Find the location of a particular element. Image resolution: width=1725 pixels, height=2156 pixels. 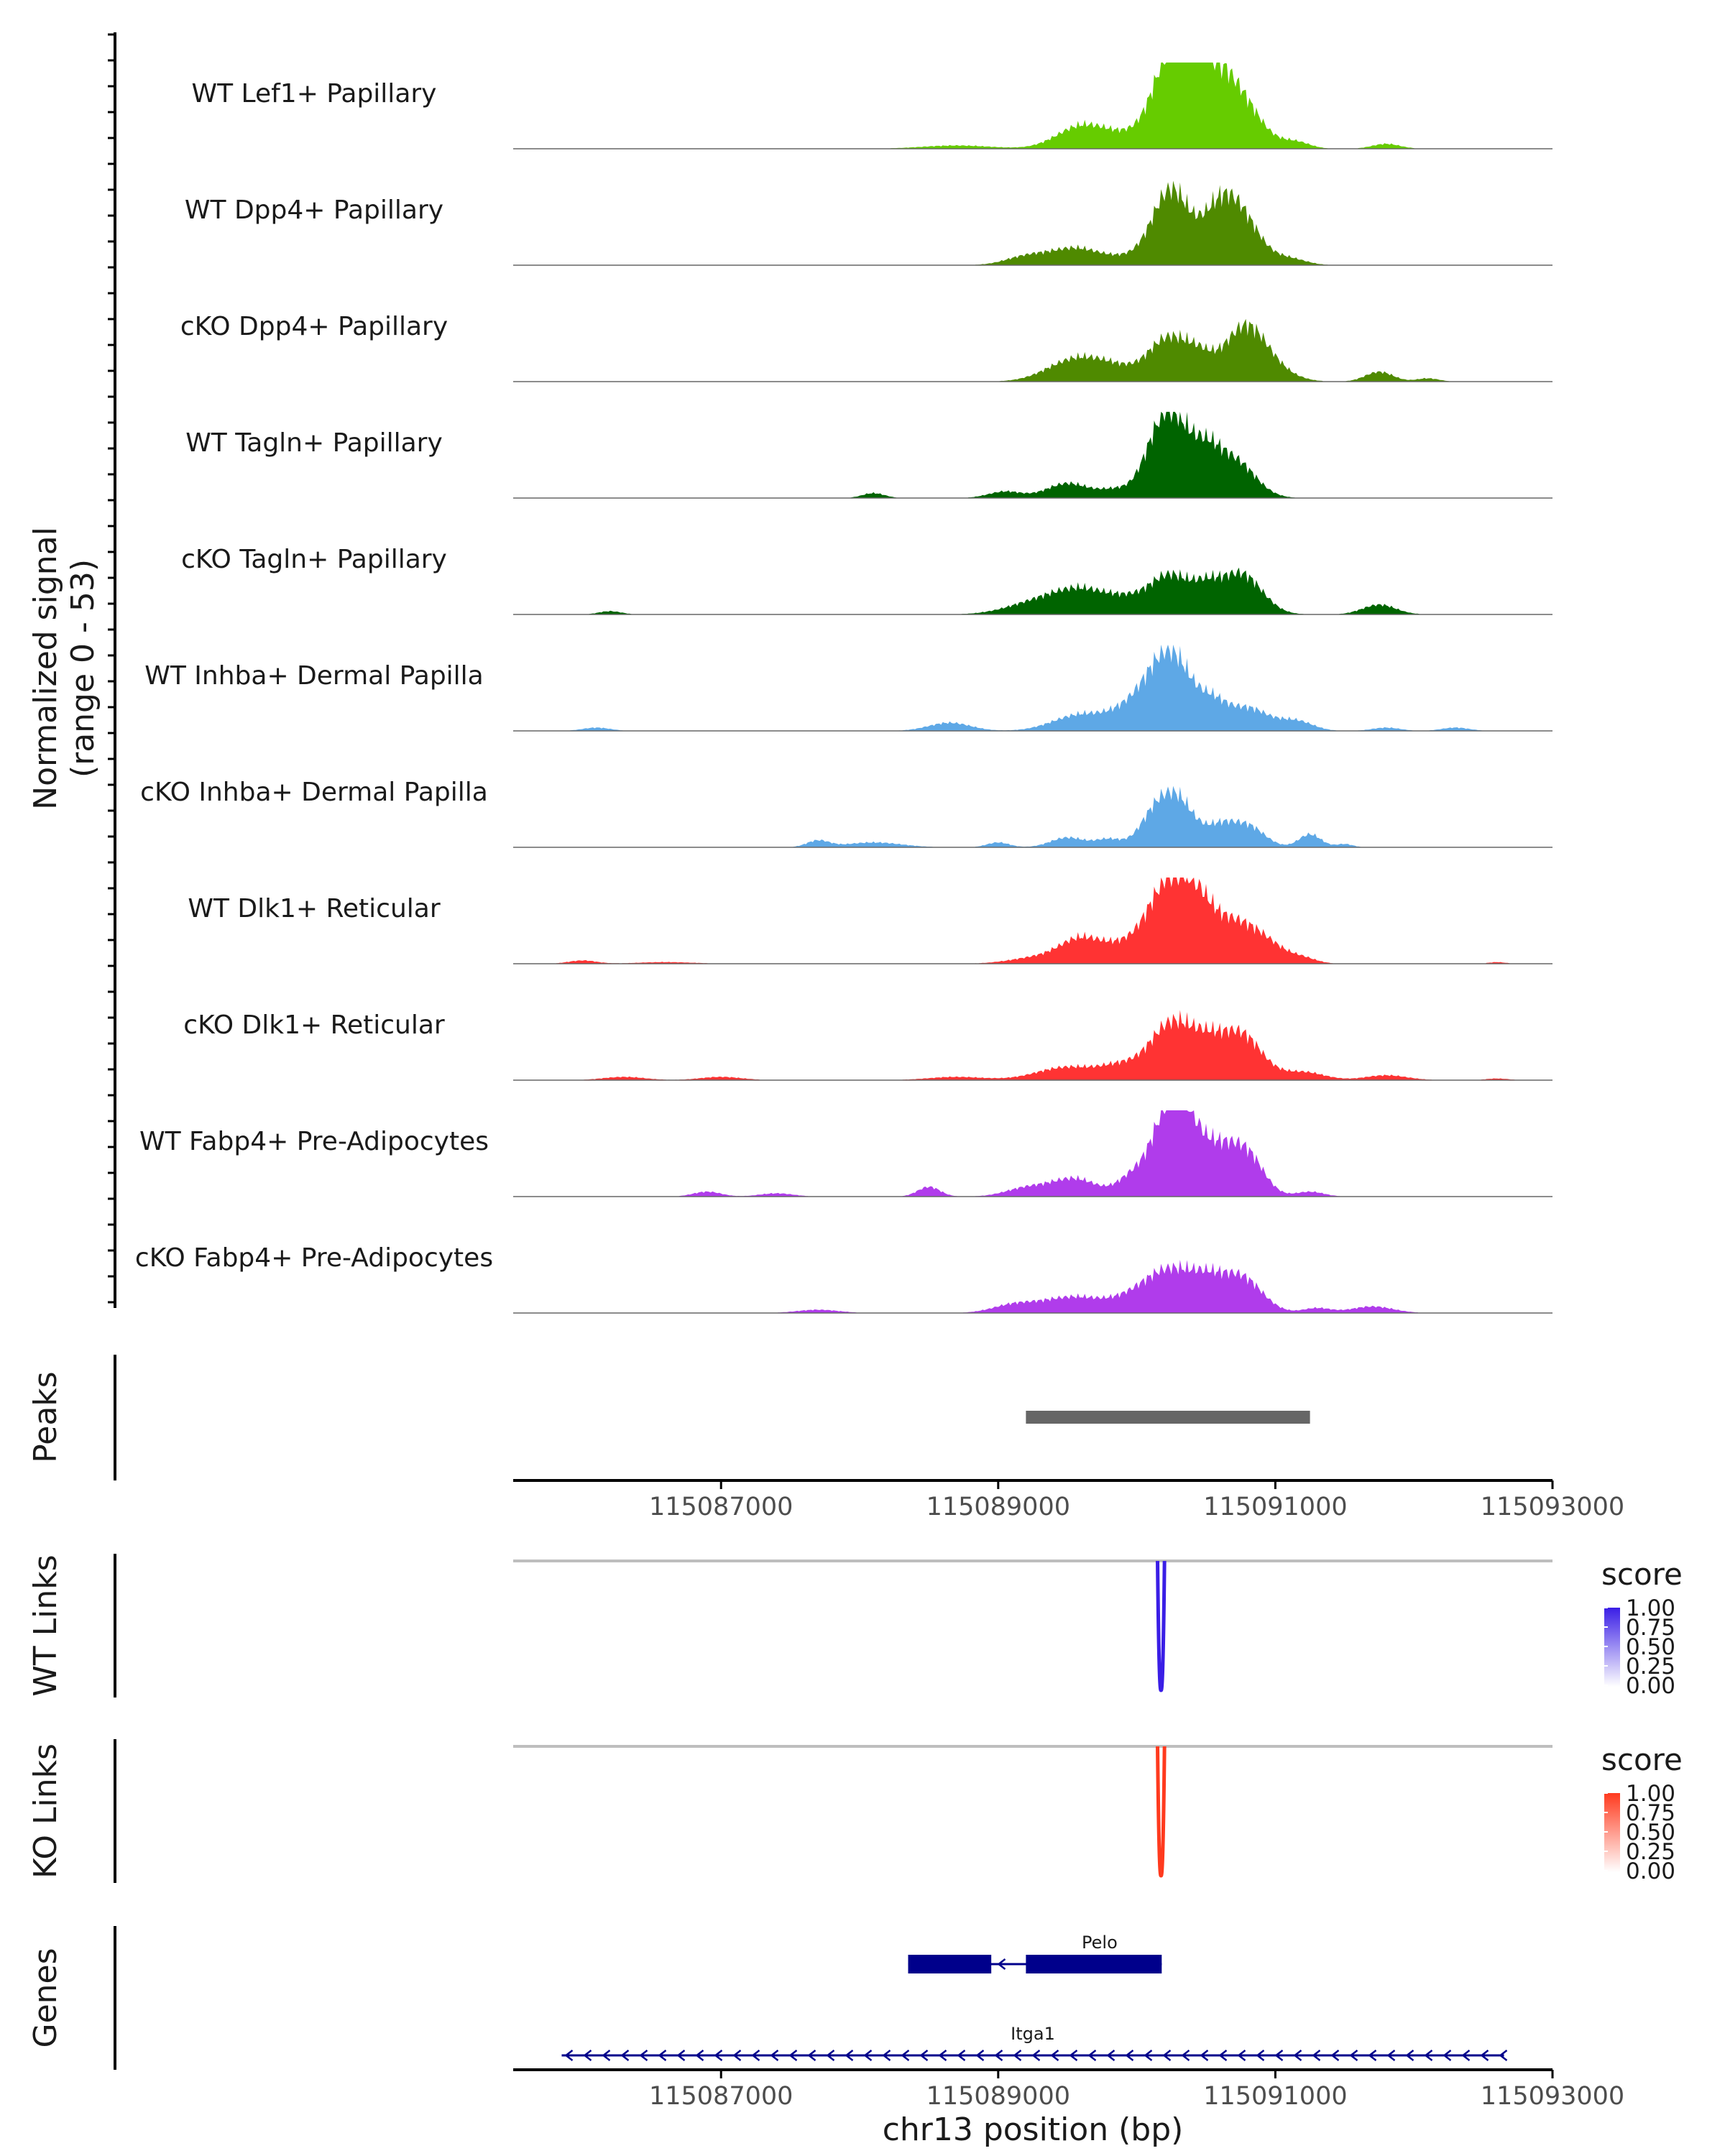

peak-region is located at coordinates (1168, 1417).